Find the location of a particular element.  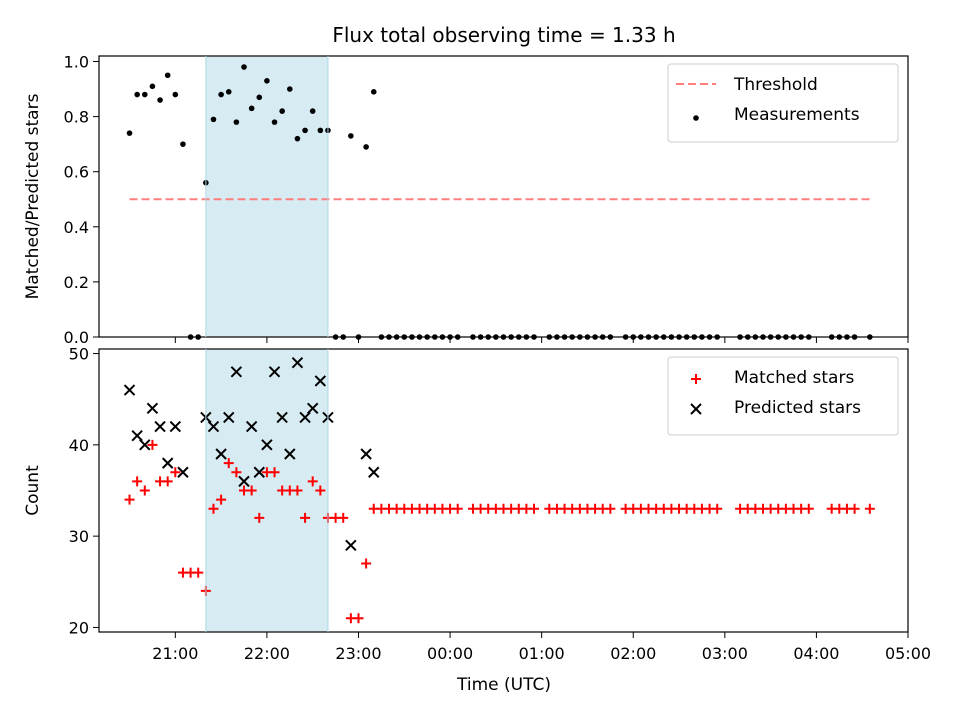

x-tick-label: 23:00 is located at coordinates (358, 653).